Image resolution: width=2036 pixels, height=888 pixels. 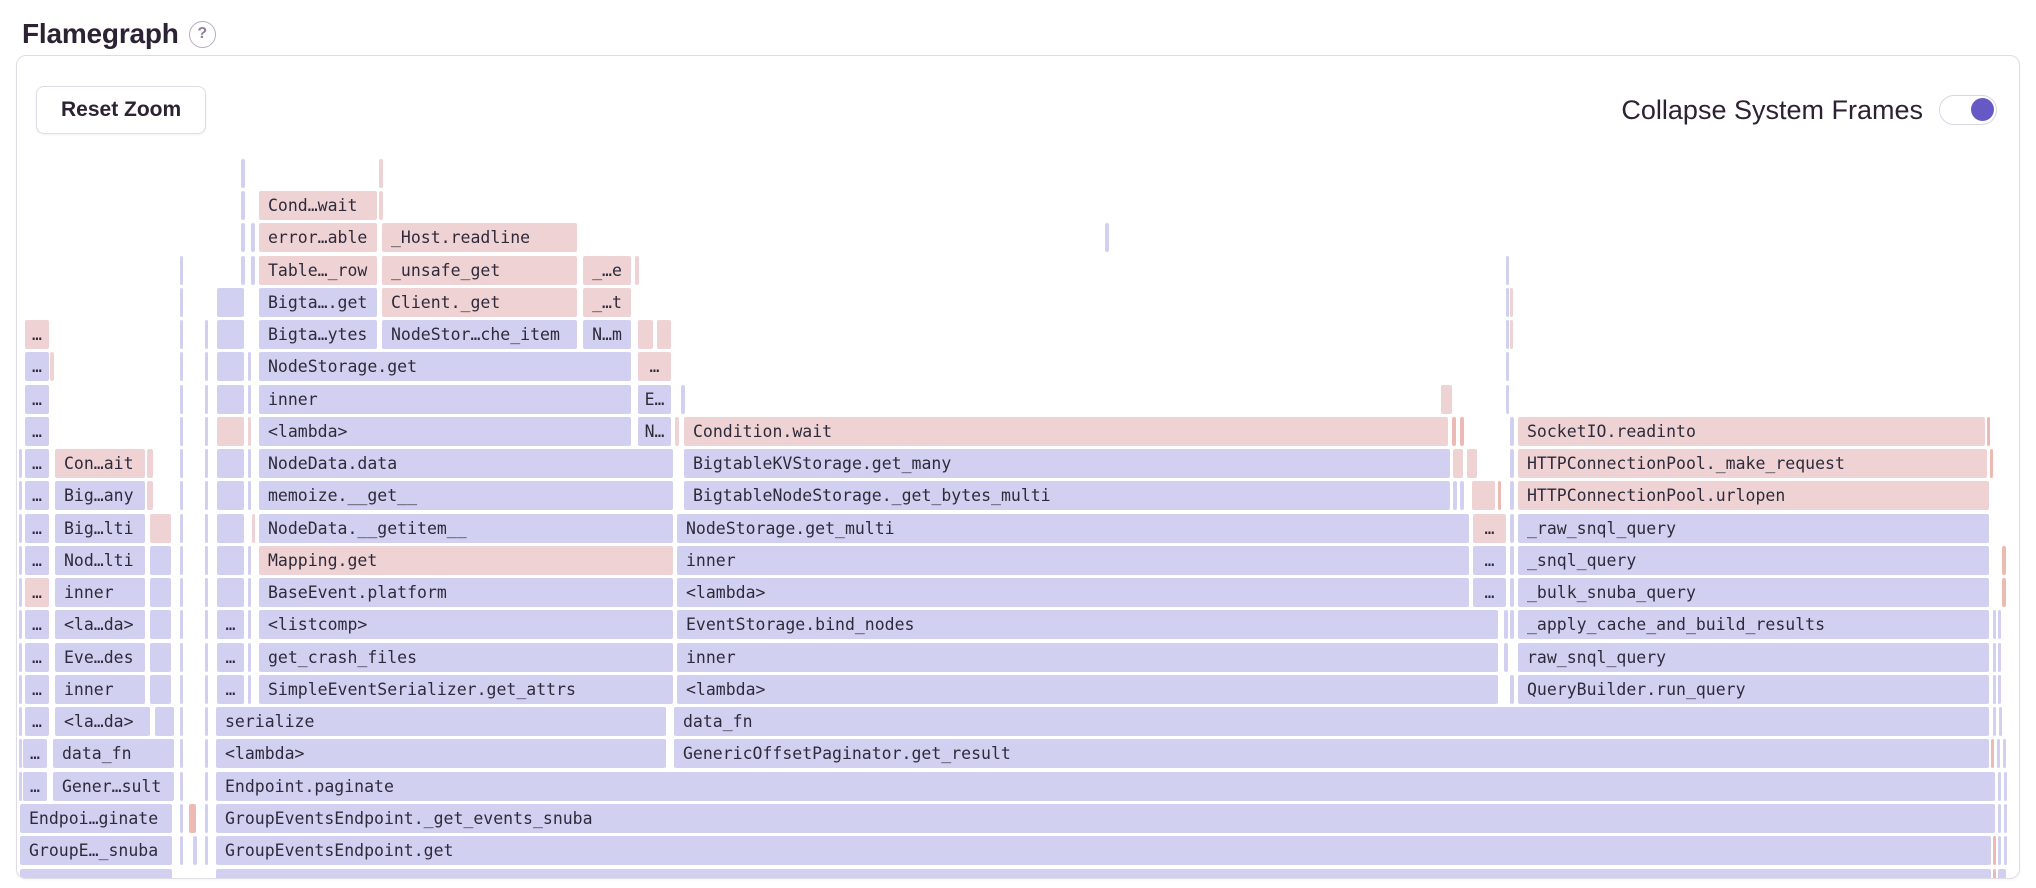 I want to click on flame-frame: Endpoi…ginate, so click(x=96, y=818).